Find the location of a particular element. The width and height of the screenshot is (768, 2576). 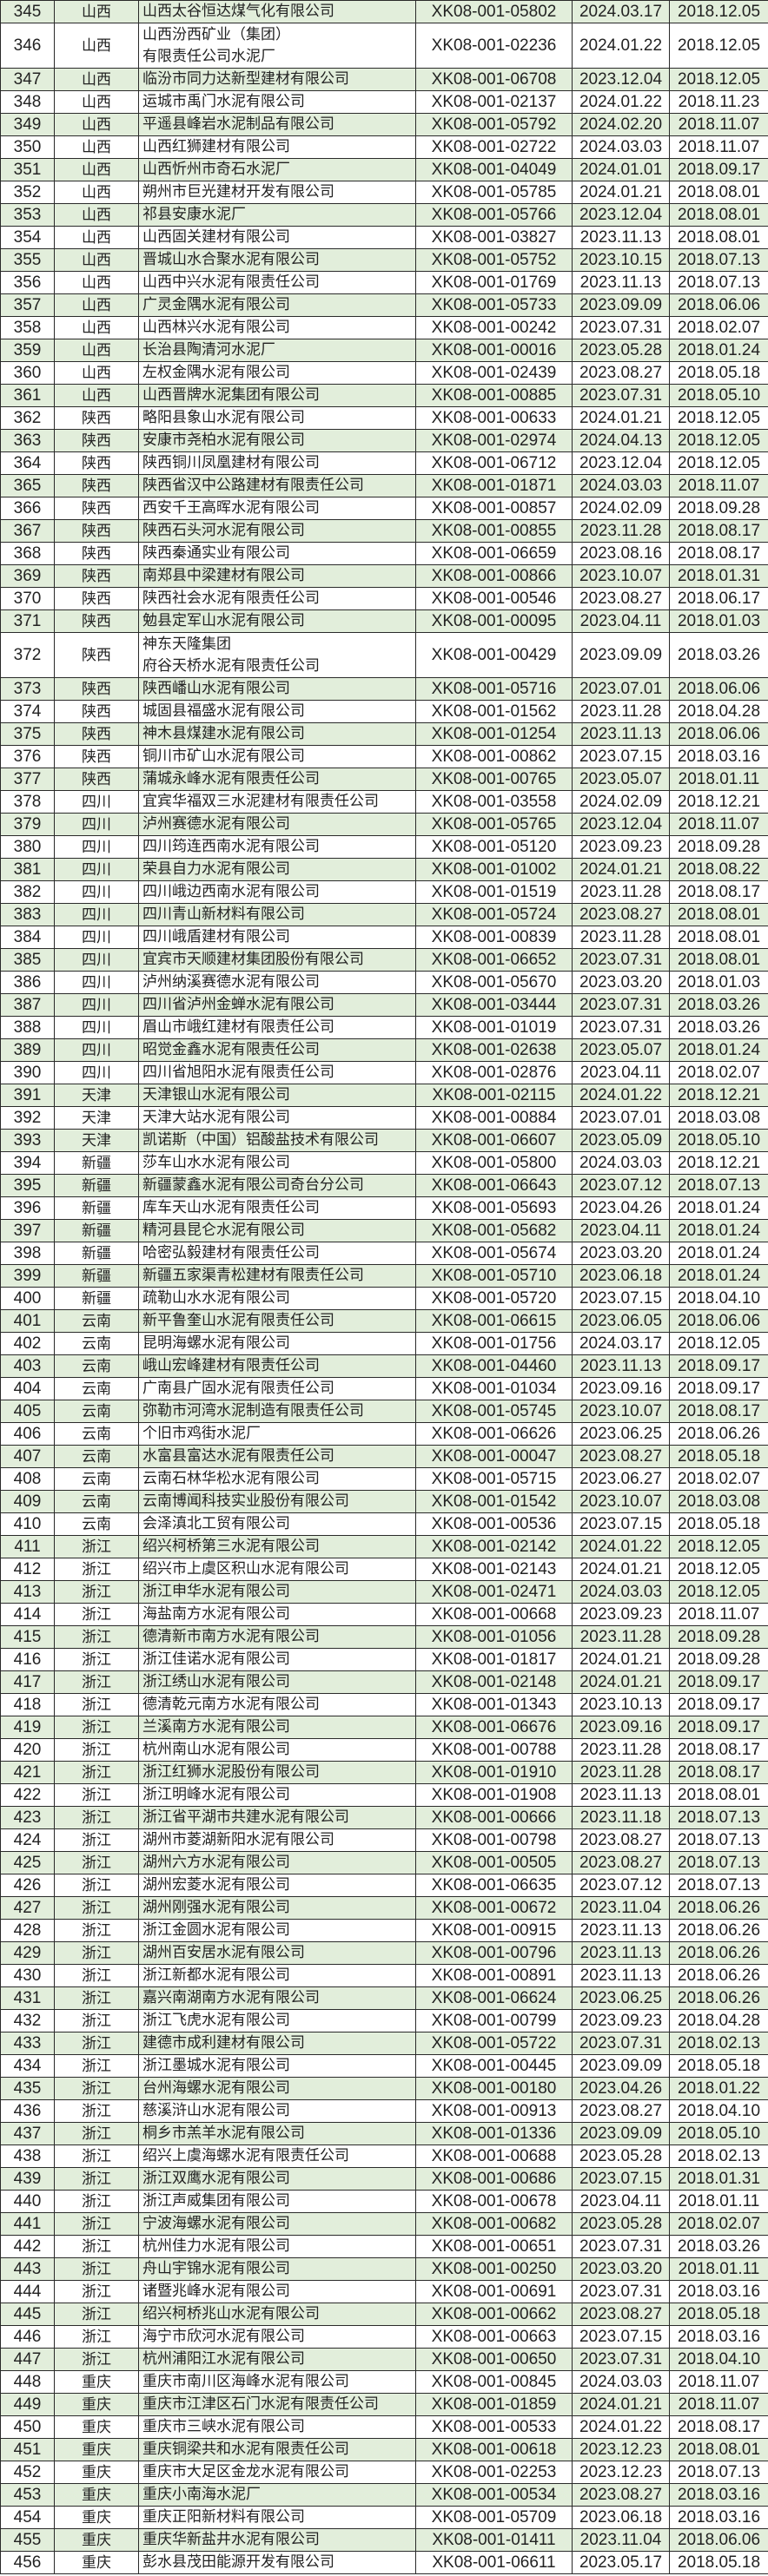

row-number: 389 is located at coordinates (28, 1050).